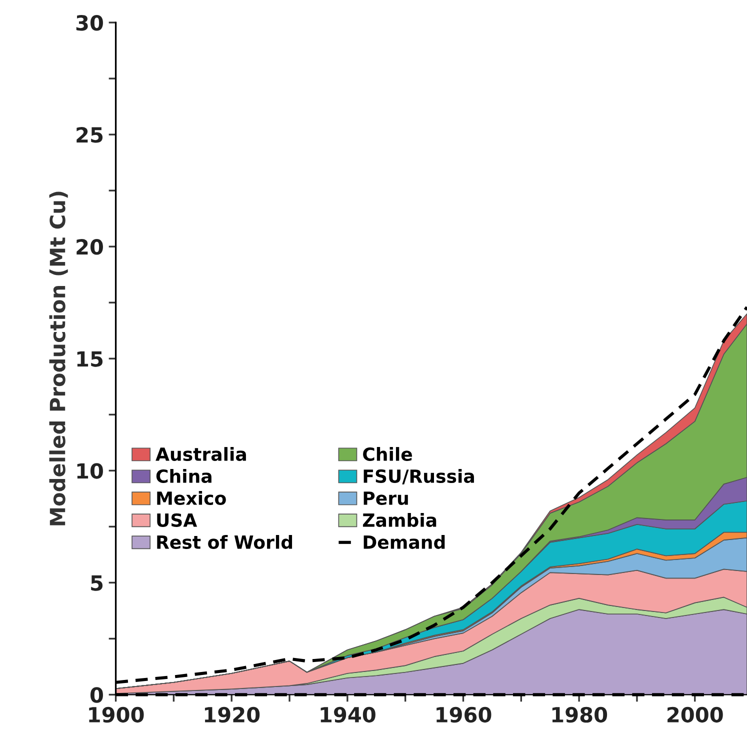 This screenshot has height=751, width=747. I want to click on legend-label: Peru, so click(386, 498).